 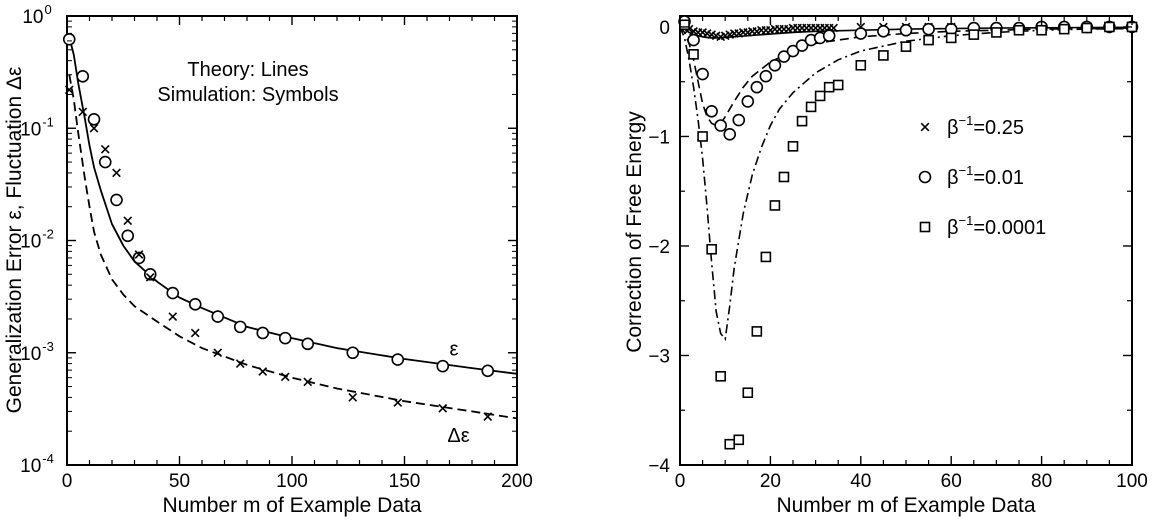 I want to click on y-tick-label: −1, so click(x=659, y=137).